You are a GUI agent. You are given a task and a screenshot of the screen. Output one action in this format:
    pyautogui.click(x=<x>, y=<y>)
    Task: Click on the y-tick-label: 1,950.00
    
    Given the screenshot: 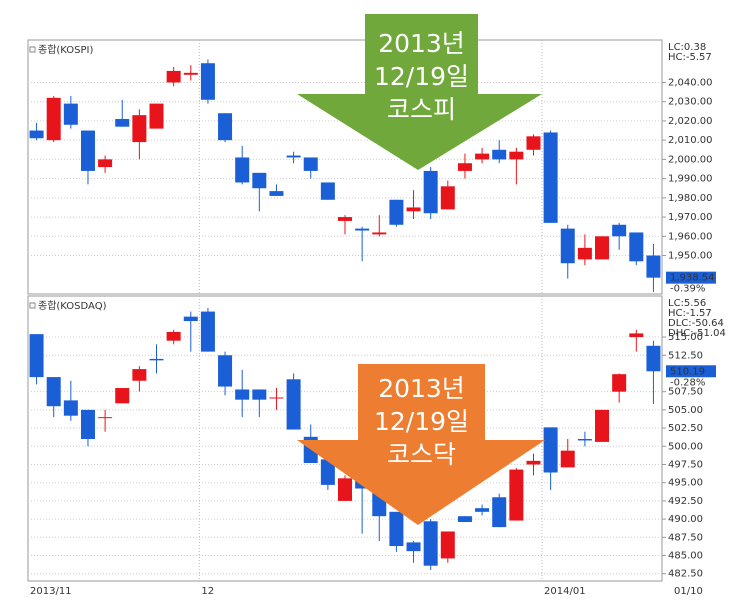 What is the action you would take?
    pyautogui.click(x=690, y=256)
    